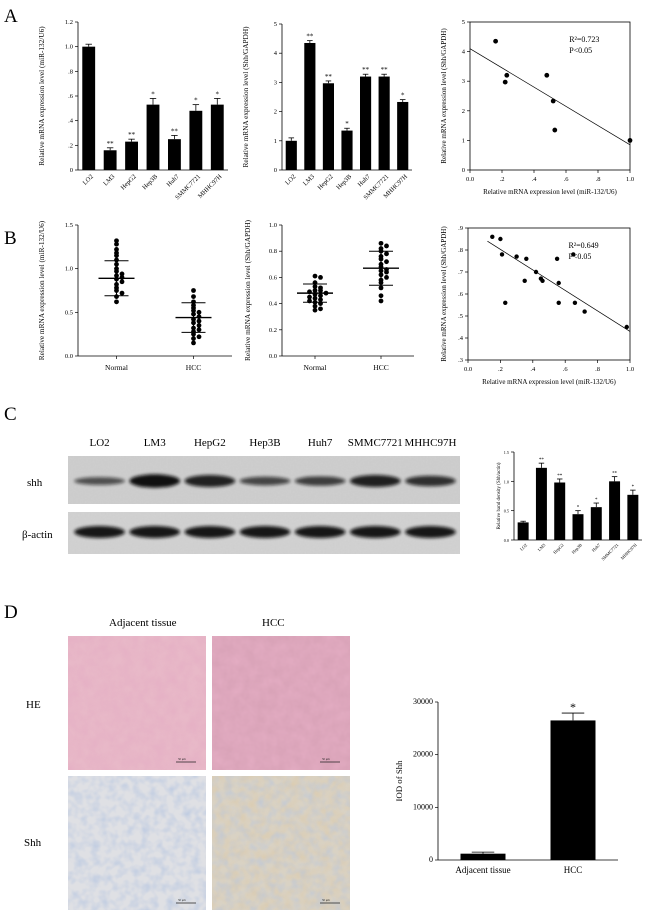 Image resolution: width=650 pixels, height=916 pixels. What do you see at coordinates (315, 367) in the screenshot?
I see `x-category-label: Normal` at bounding box center [315, 367].